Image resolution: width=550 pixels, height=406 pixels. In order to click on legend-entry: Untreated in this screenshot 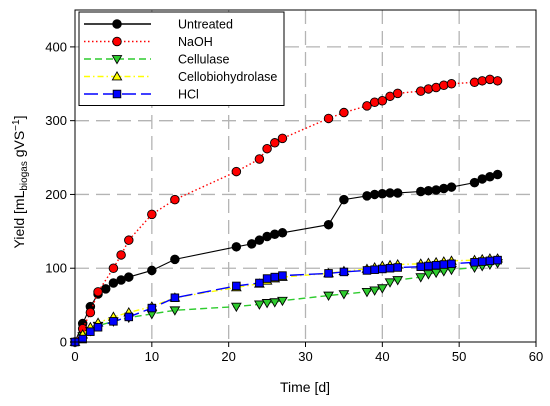, I will do `click(158, 25)`.